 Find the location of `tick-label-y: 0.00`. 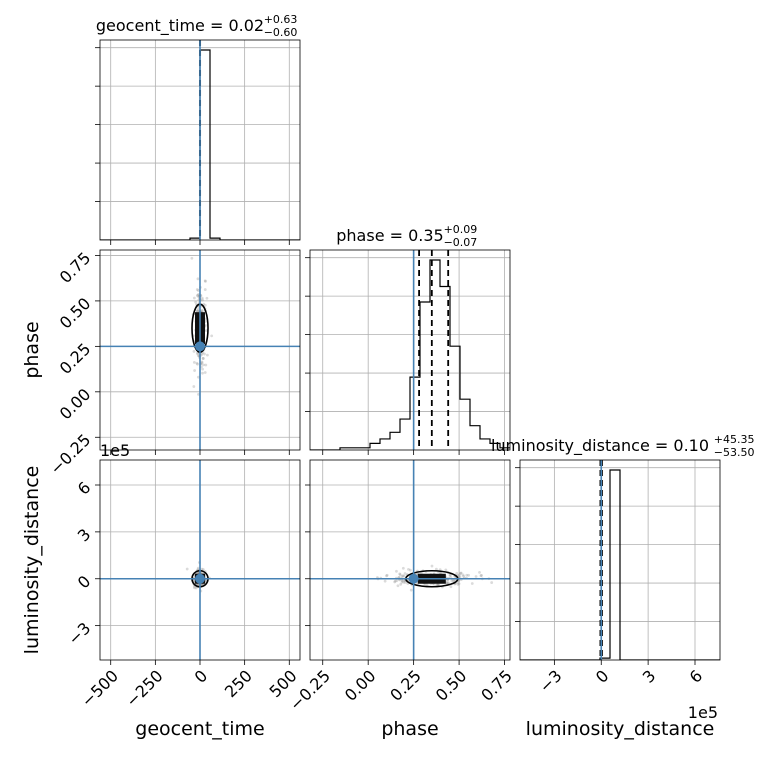

tick-label-y: 0.00 is located at coordinates (75, 404).